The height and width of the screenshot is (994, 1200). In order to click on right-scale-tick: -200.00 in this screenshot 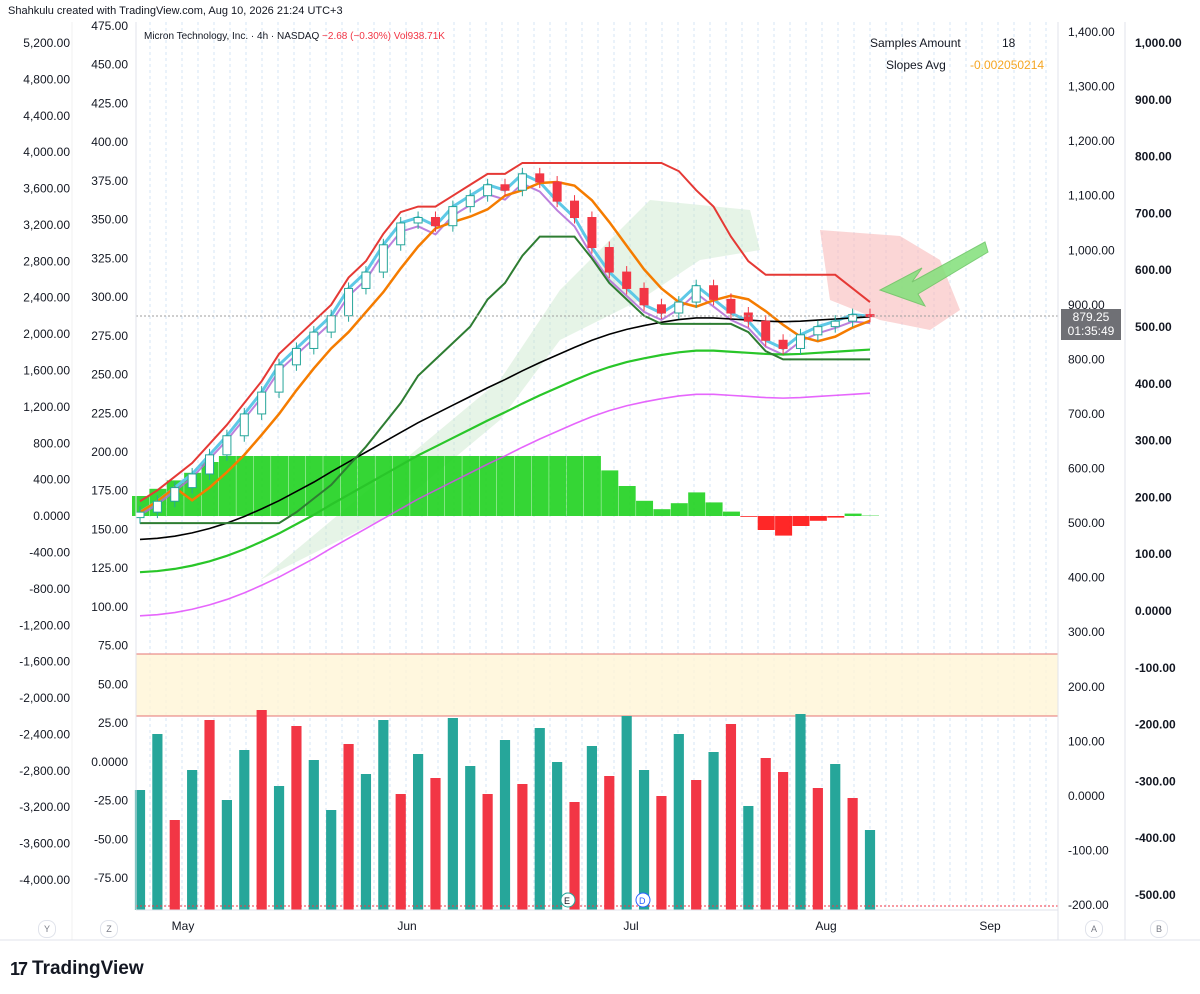, I will do `click(1155, 725)`.